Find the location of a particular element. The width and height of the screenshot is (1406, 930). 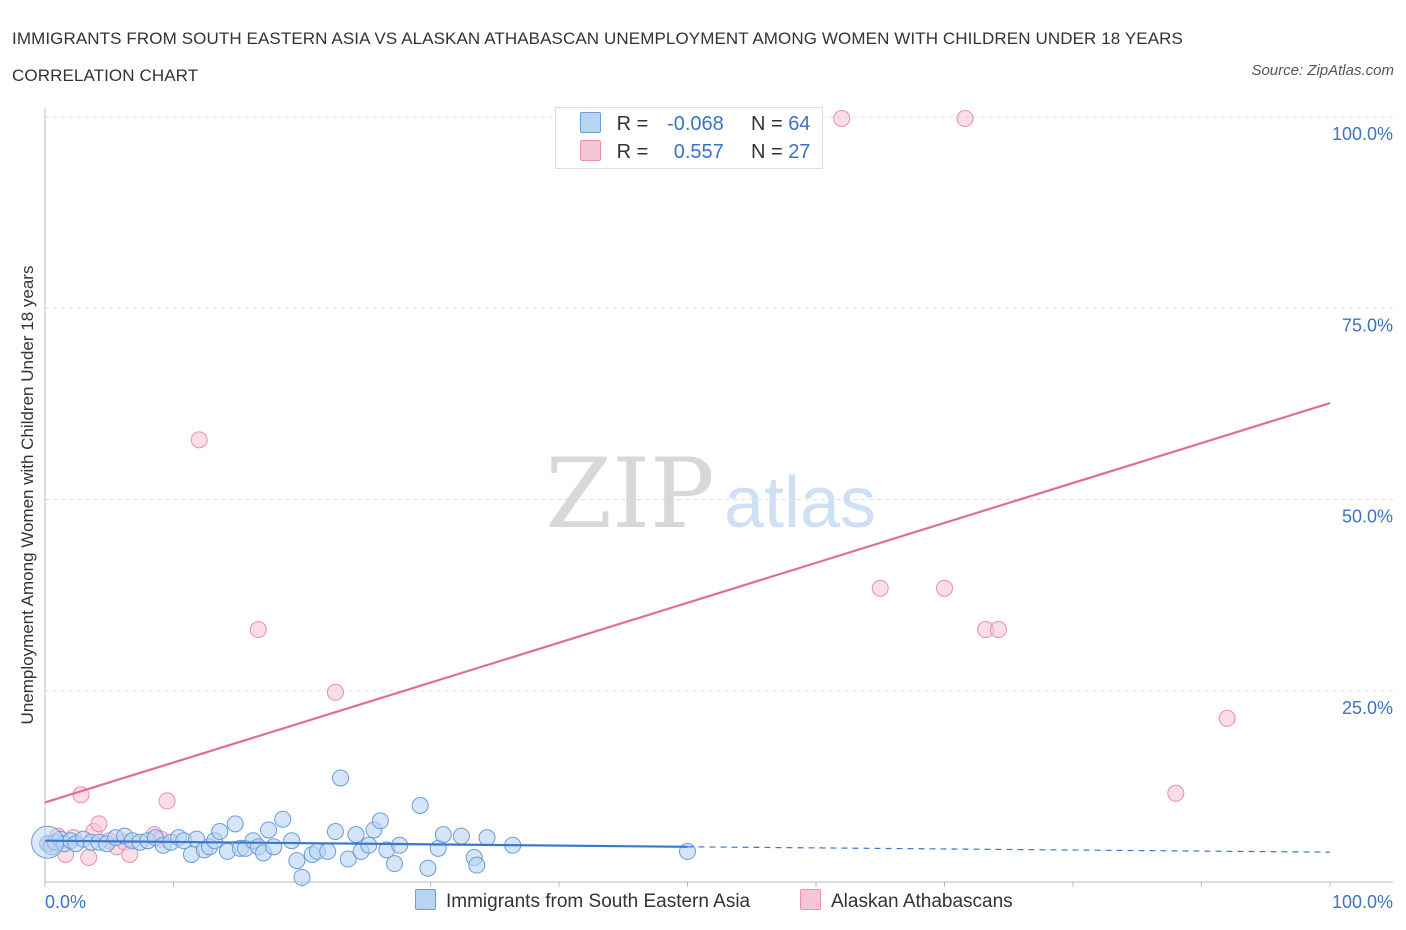

watermark-zip: ZIP is located at coordinates (629, 494).